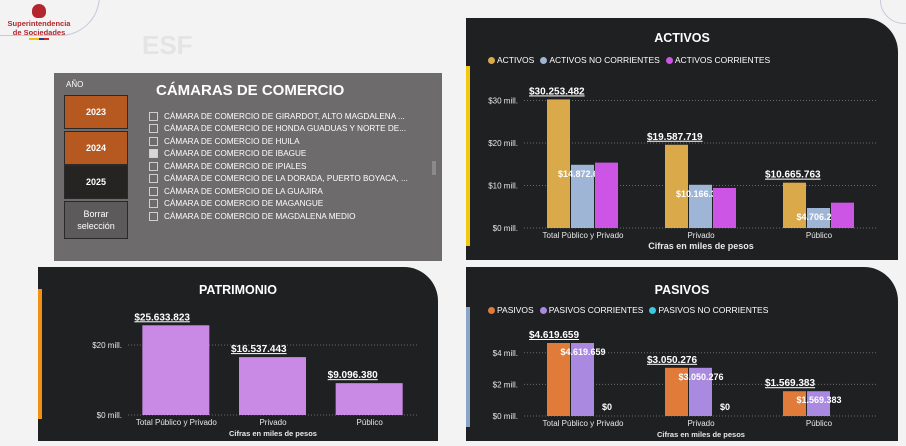 This screenshot has height=446, width=906. I want to click on chamber-option: CÁMARA DE COMERCIO DE MAGANGUE, so click(294, 204).